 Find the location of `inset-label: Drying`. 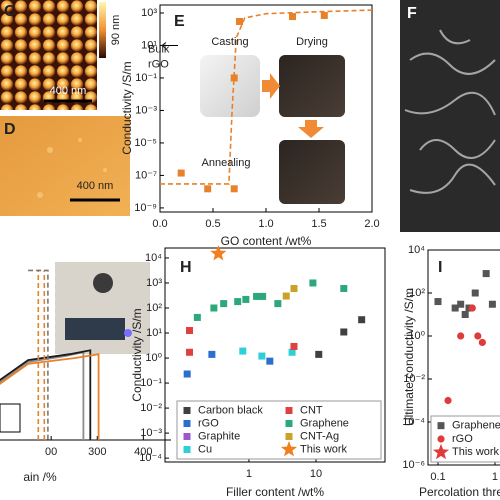

inset-label: Drying is located at coordinates (312, 42).